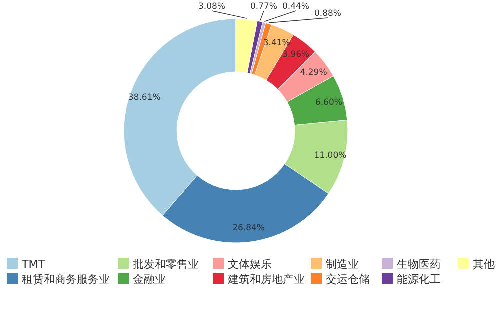 This screenshot has width=500, height=315. What do you see at coordinates (66, 279) in the screenshot?
I see `legend-label: 租赁和商务服务业` at bounding box center [66, 279].